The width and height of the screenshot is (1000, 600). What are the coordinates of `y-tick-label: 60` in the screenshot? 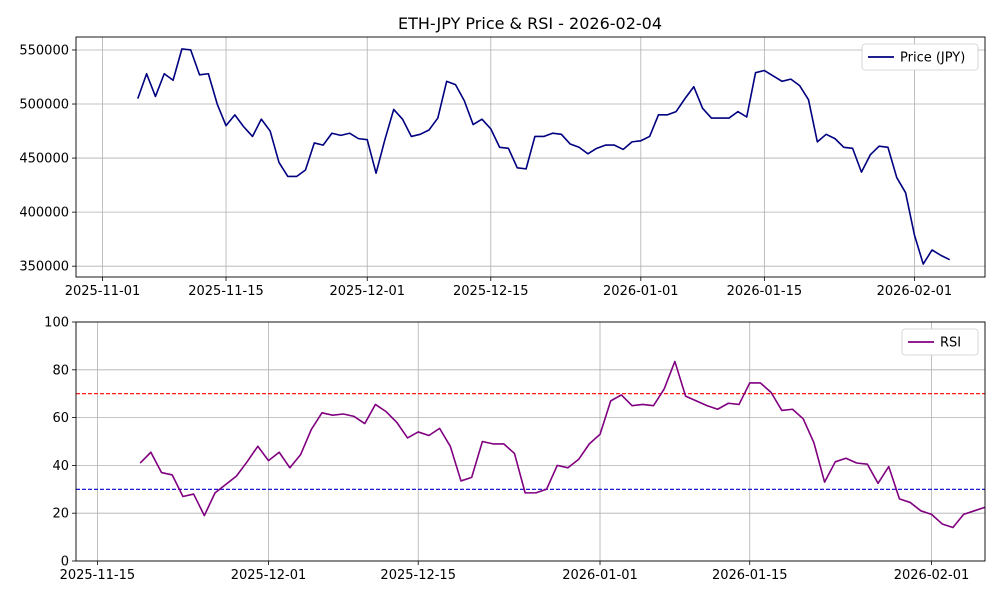 It's located at (60, 418).